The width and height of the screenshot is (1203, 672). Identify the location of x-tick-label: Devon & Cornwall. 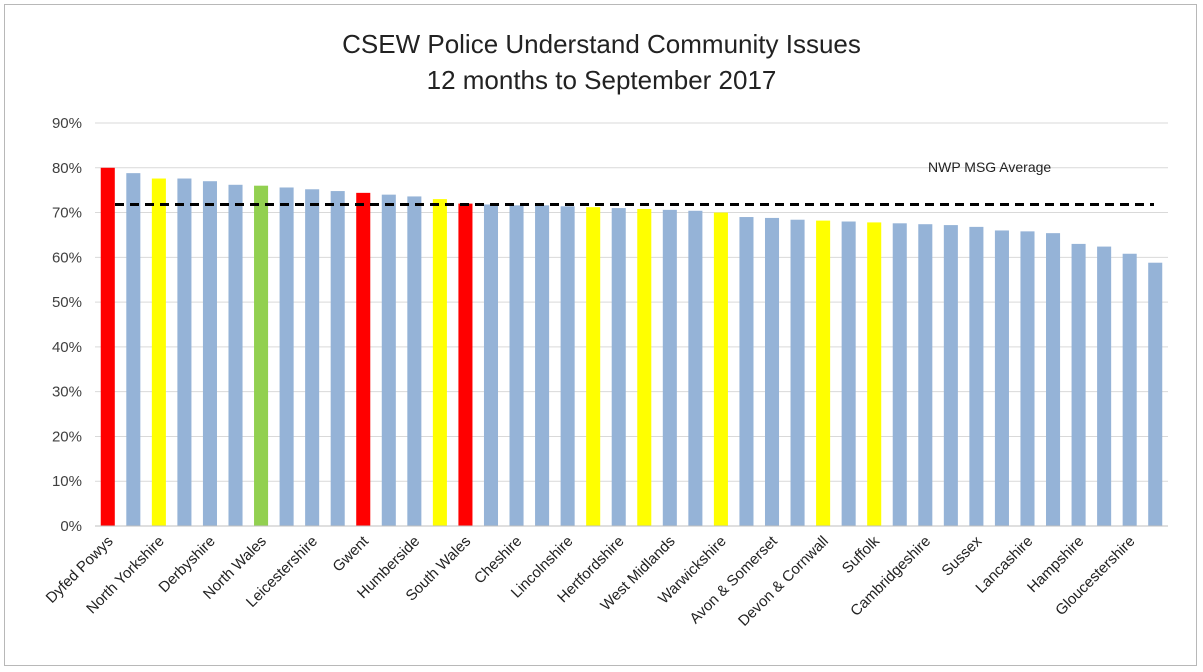
(783, 581).